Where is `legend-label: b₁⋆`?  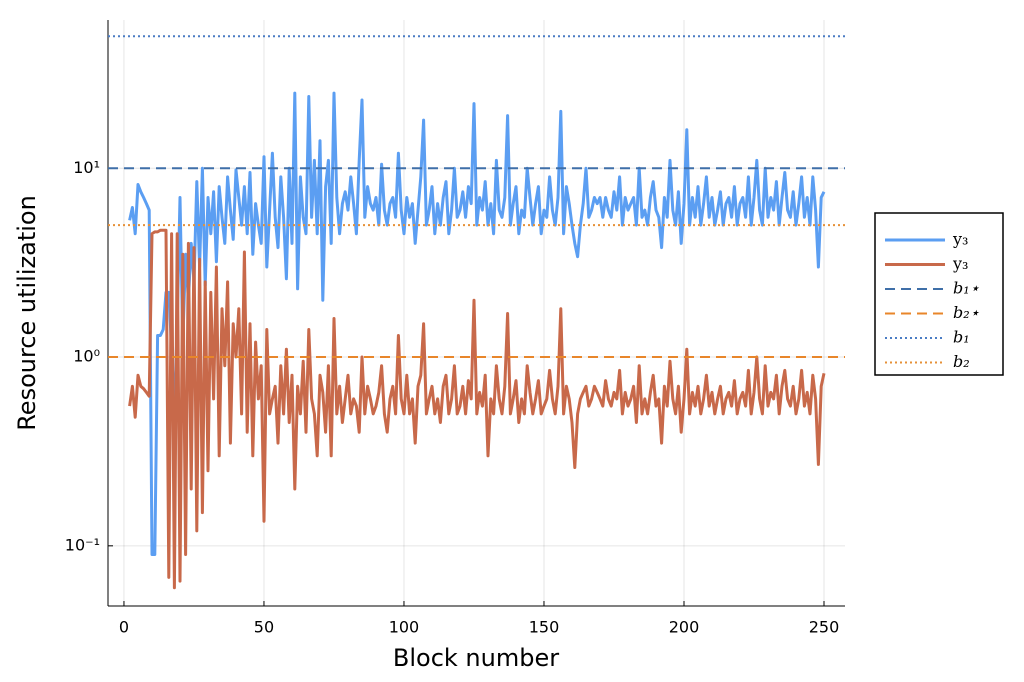 legend-label: b₁⋆ is located at coordinates (966, 288).